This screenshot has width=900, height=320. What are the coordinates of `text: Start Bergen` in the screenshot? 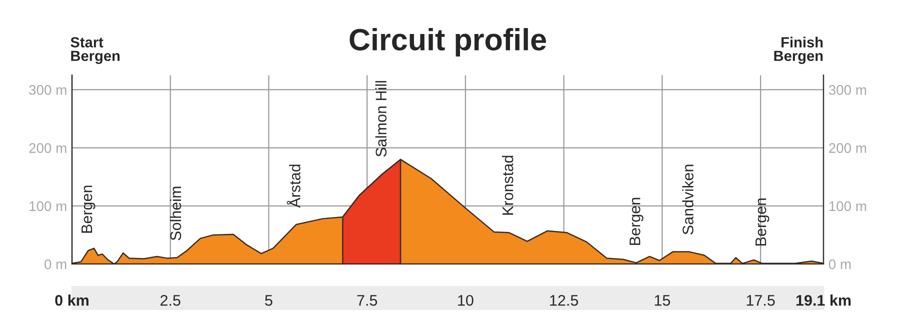 It's located at (95, 50).